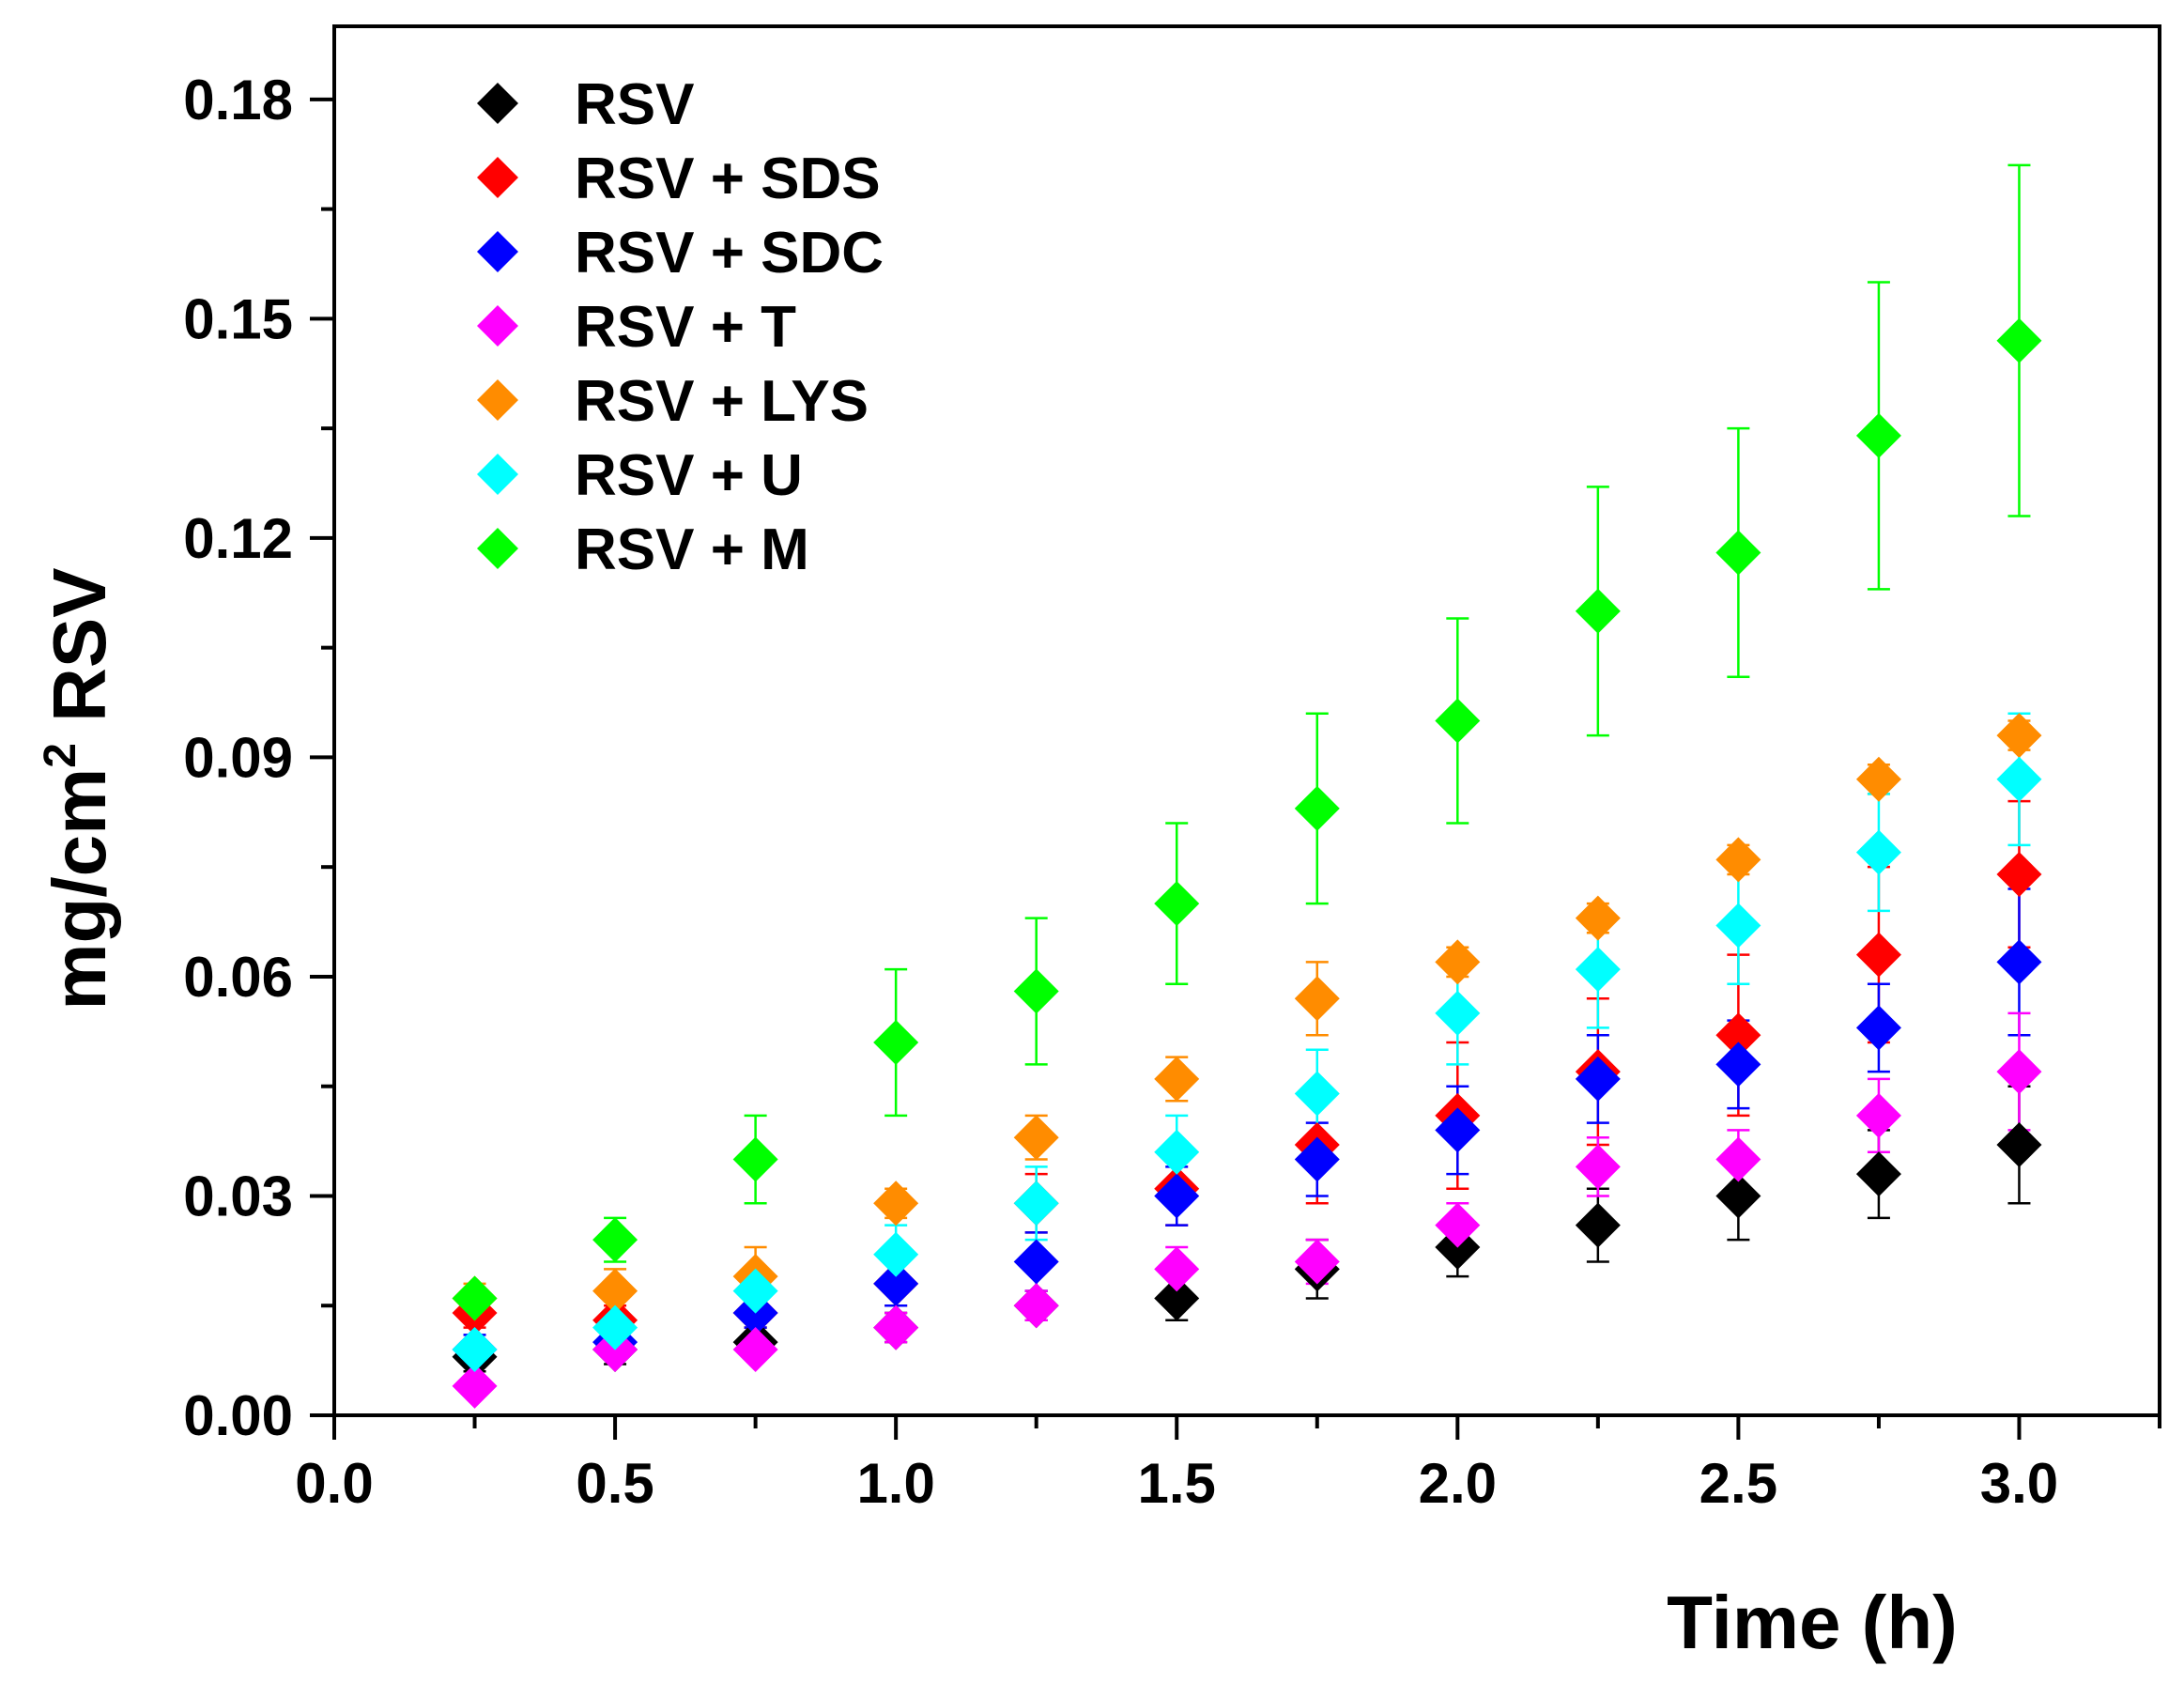  I want to click on legend-label: RSV + SDC, so click(729, 253).